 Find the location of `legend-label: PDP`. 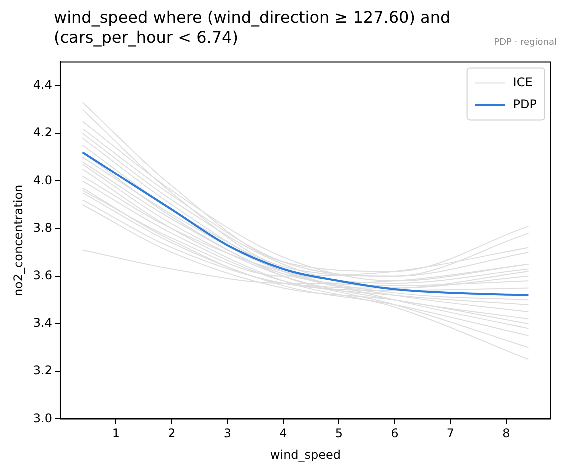

legend-label: PDP is located at coordinates (525, 104).